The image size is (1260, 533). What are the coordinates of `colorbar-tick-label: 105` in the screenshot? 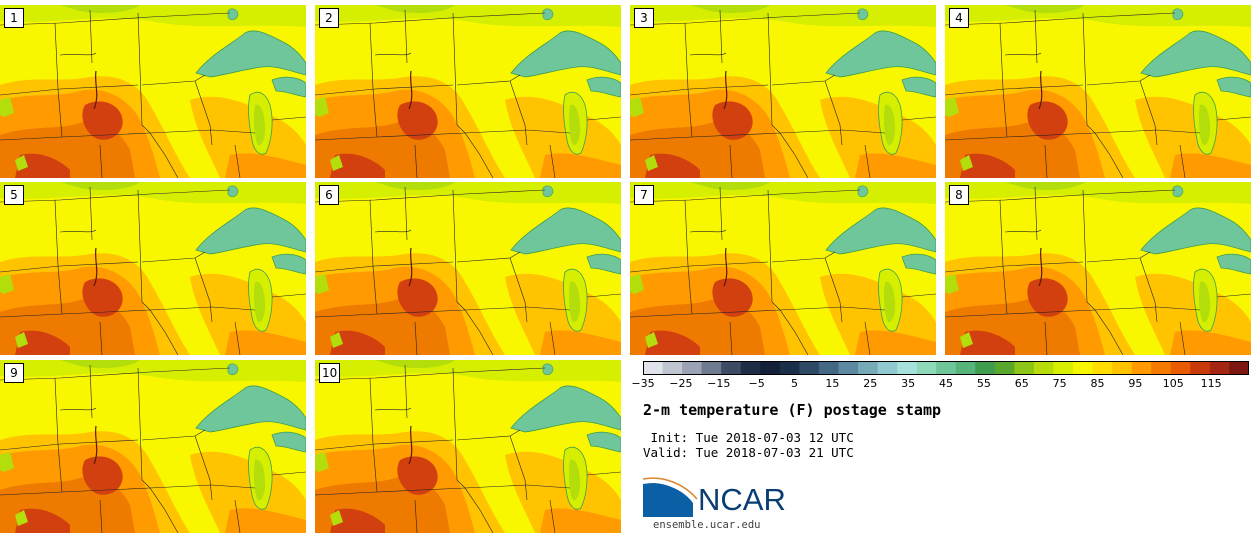 It's located at (1173, 383).